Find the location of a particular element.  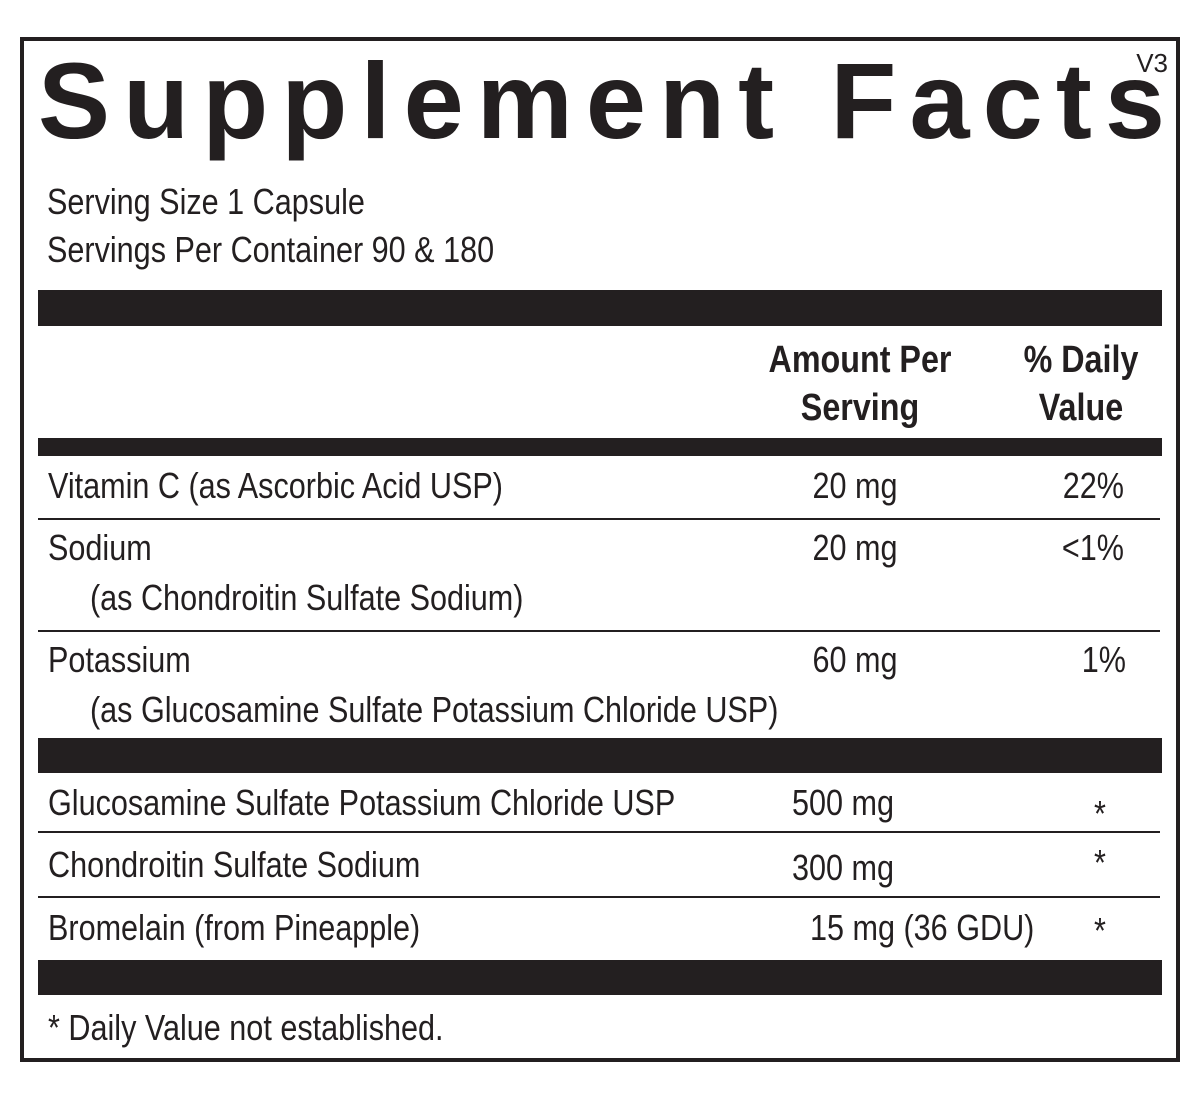

nutrient-name: Vitamin C (as Ascorbic Acid USP) is located at coordinates (275, 487).